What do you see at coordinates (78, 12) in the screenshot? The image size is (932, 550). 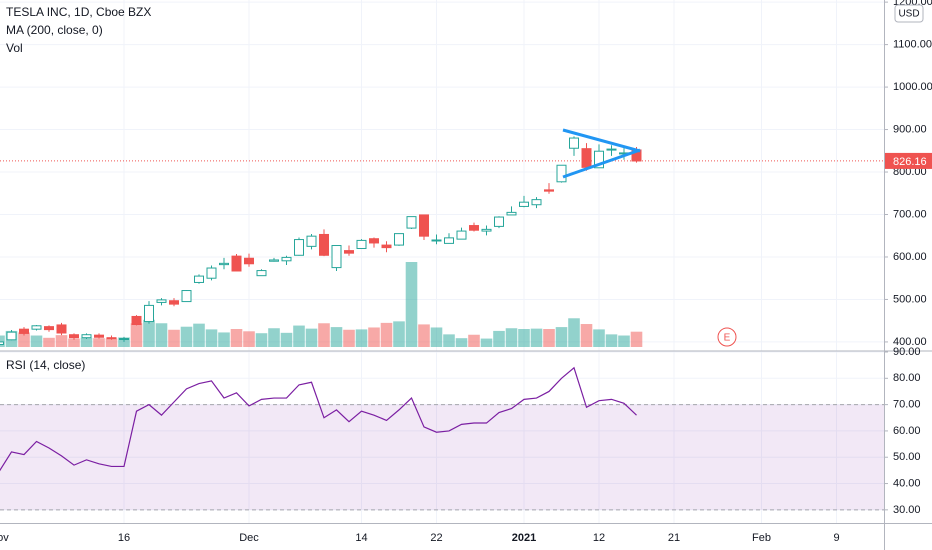 I see `chart-title: TESLA INC, 1D, Cboe BZX` at bounding box center [78, 12].